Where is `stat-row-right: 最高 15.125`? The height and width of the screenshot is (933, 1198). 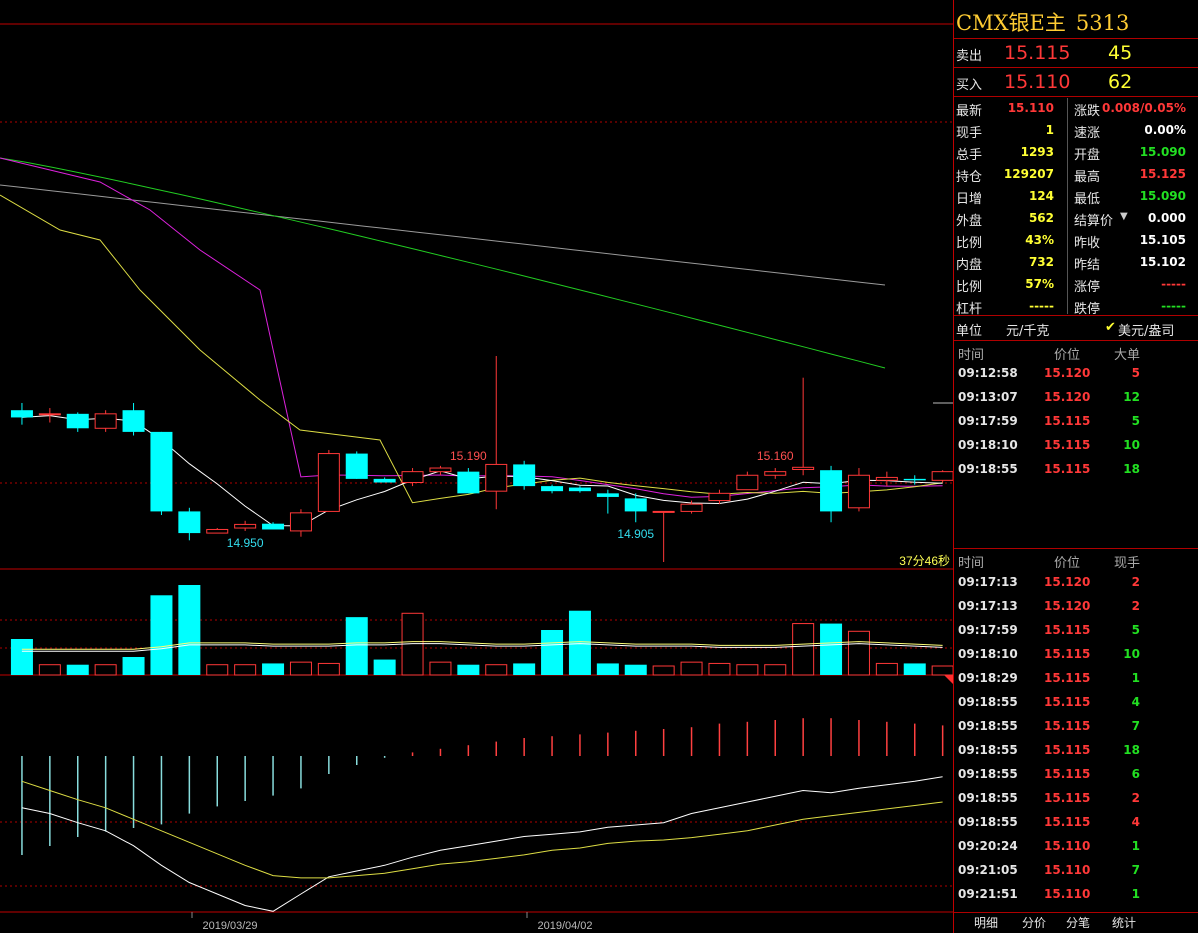 stat-row-right: 最高 15.125 is located at coordinates (1134, 175).